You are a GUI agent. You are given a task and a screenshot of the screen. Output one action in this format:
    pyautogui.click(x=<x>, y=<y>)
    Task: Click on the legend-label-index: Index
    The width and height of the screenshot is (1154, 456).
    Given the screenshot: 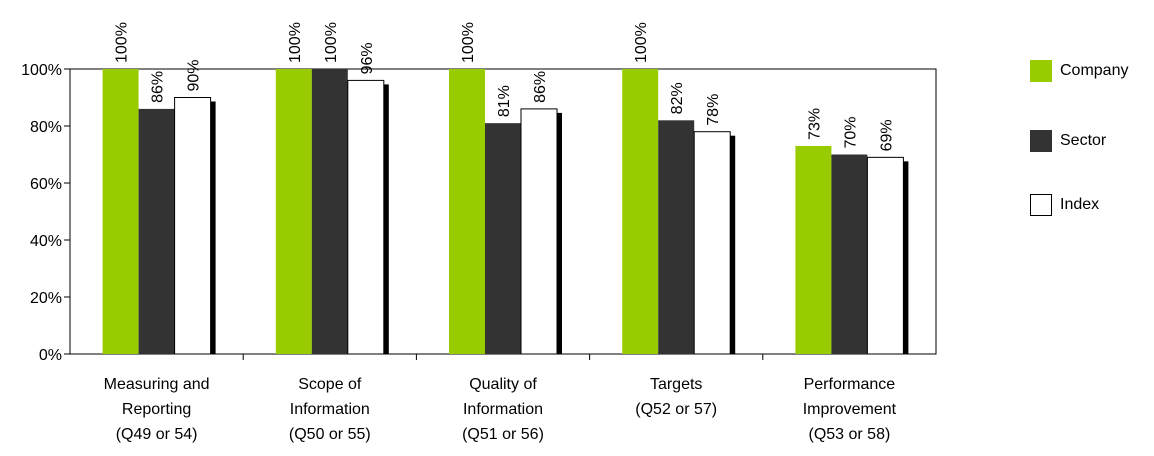 What is the action you would take?
    pyautogui.click(x=1080, y=204)
    